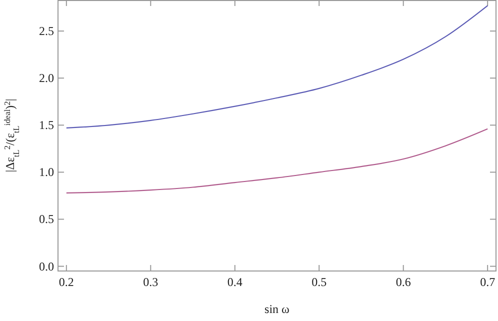 This screenshot has width=498, height=321. Describe the element at coordinates (234, 282) in the screenshot. I see `x-tick-label: 0.4` at that location.